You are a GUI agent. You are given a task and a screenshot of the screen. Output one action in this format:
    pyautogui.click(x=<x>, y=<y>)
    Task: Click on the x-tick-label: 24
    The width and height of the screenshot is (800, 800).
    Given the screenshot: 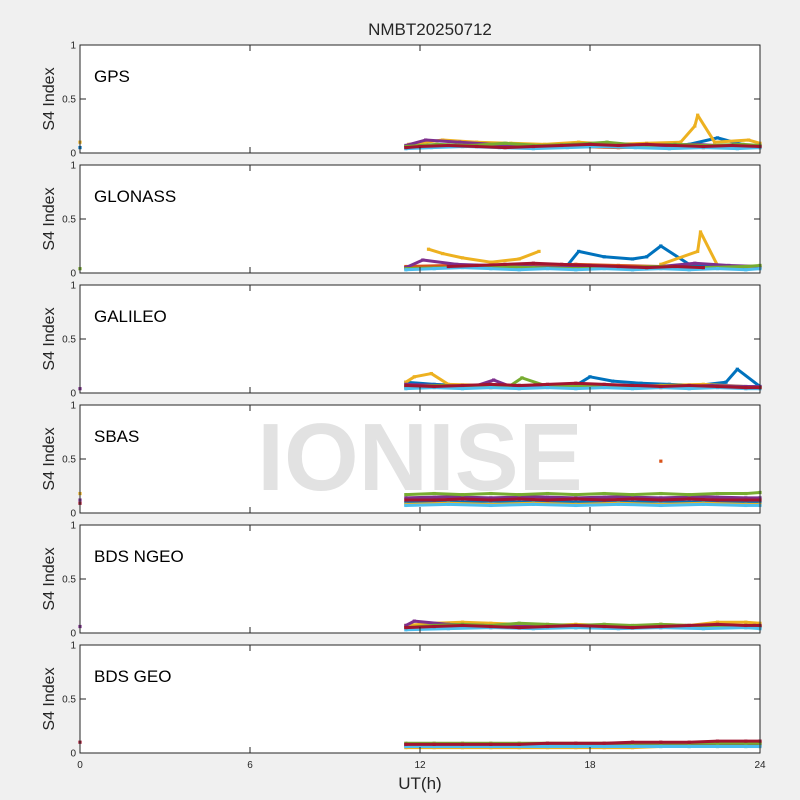 What is the action you would take?
    pyautogui.click(x=760, y=765)
    